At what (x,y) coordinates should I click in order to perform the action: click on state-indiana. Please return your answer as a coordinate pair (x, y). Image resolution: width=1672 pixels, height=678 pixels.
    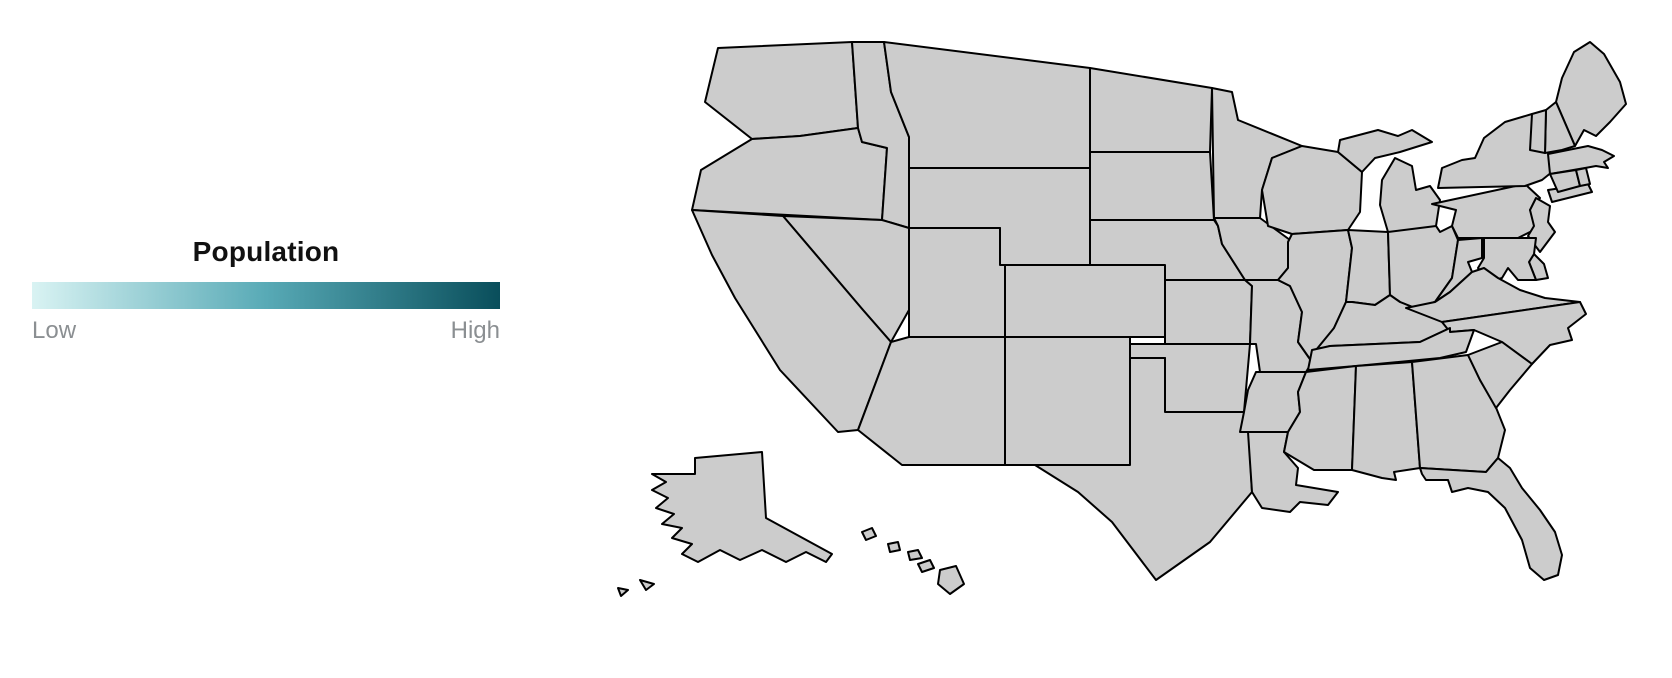
    Looking at the image, I should click on (1368, 267).